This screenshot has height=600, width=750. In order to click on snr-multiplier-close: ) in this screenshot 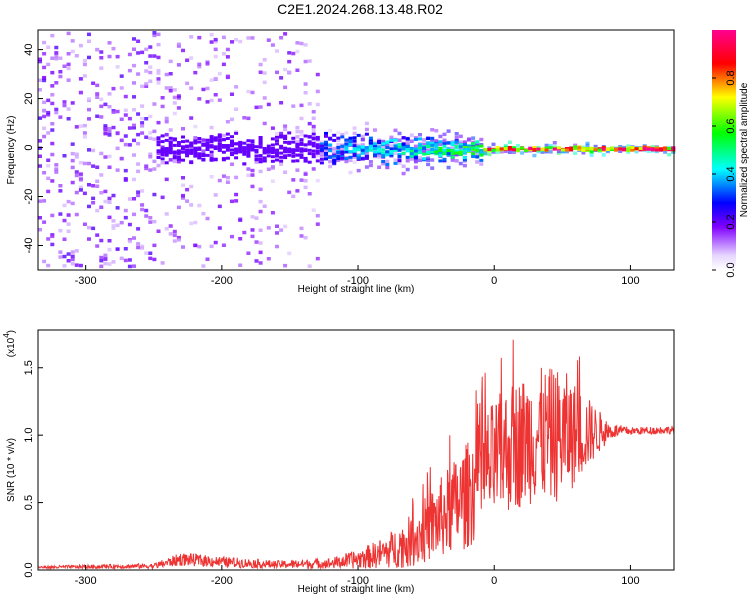, I will do `click(11, 331)`.